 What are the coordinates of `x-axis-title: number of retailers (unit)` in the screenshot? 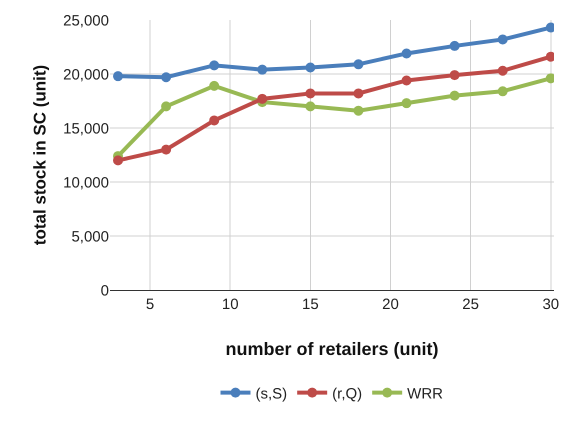 It's located at (332, 349).